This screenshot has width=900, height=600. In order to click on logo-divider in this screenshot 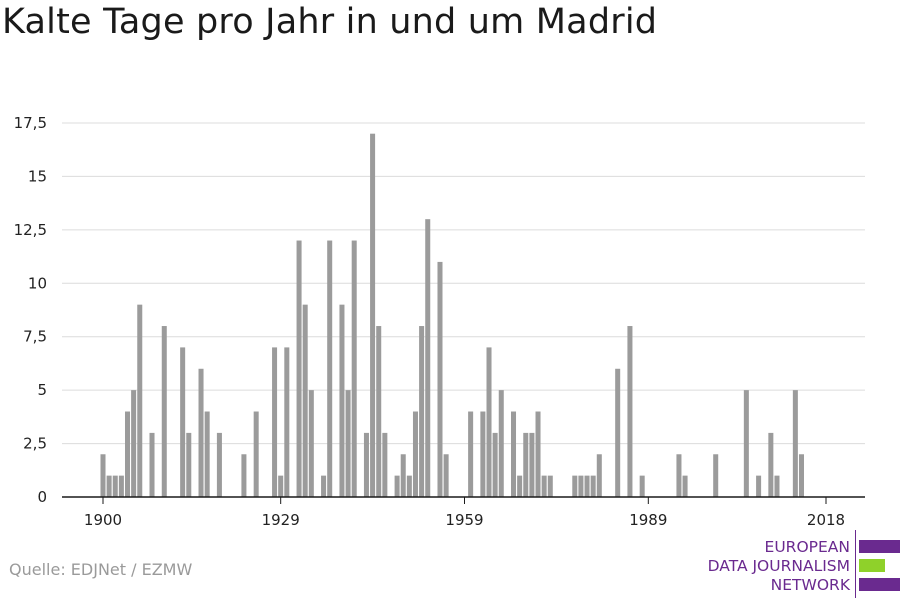, I will do `click(855, 564)`.